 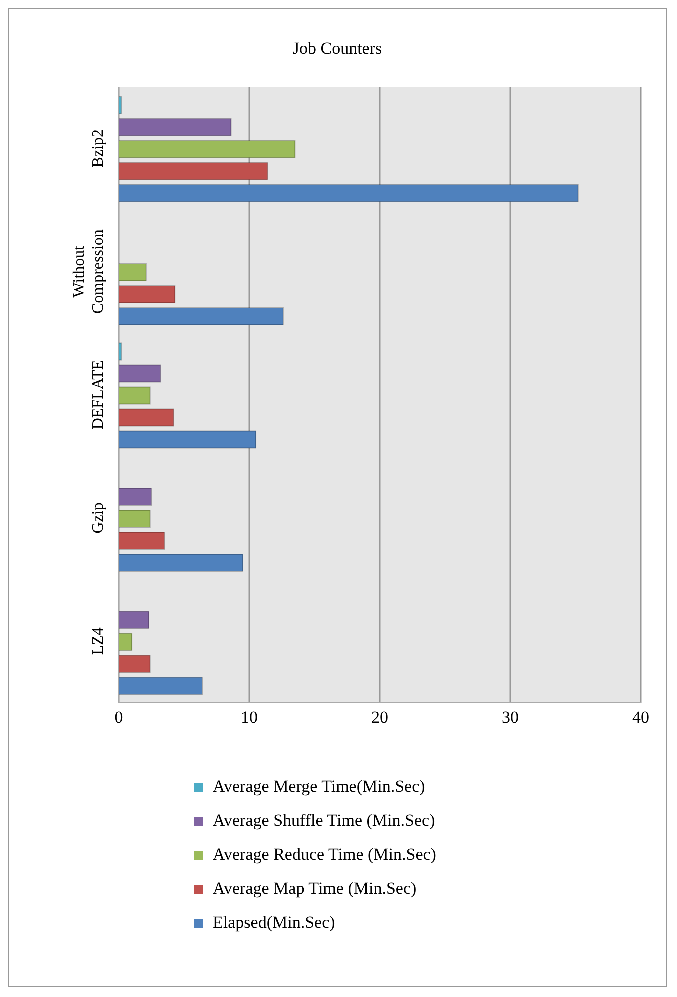 What do you see at coordinates (89, 272) in the screenshot?
I see `y-tick-label: Without Compression` at bounding box center [89, 272].